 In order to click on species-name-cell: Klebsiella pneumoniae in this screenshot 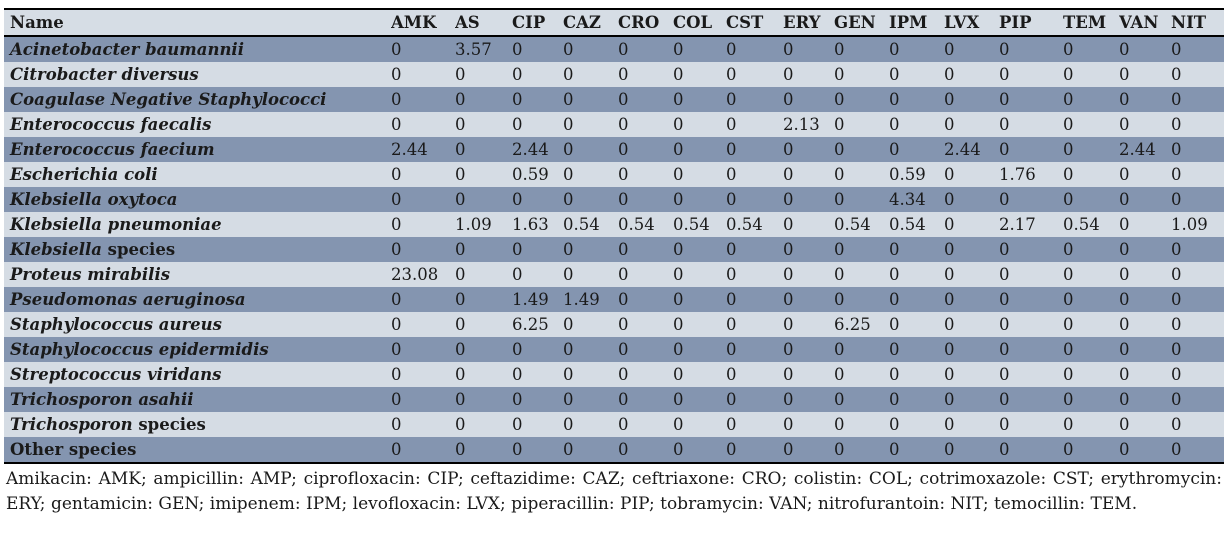, I will do `click(197, 224)`.